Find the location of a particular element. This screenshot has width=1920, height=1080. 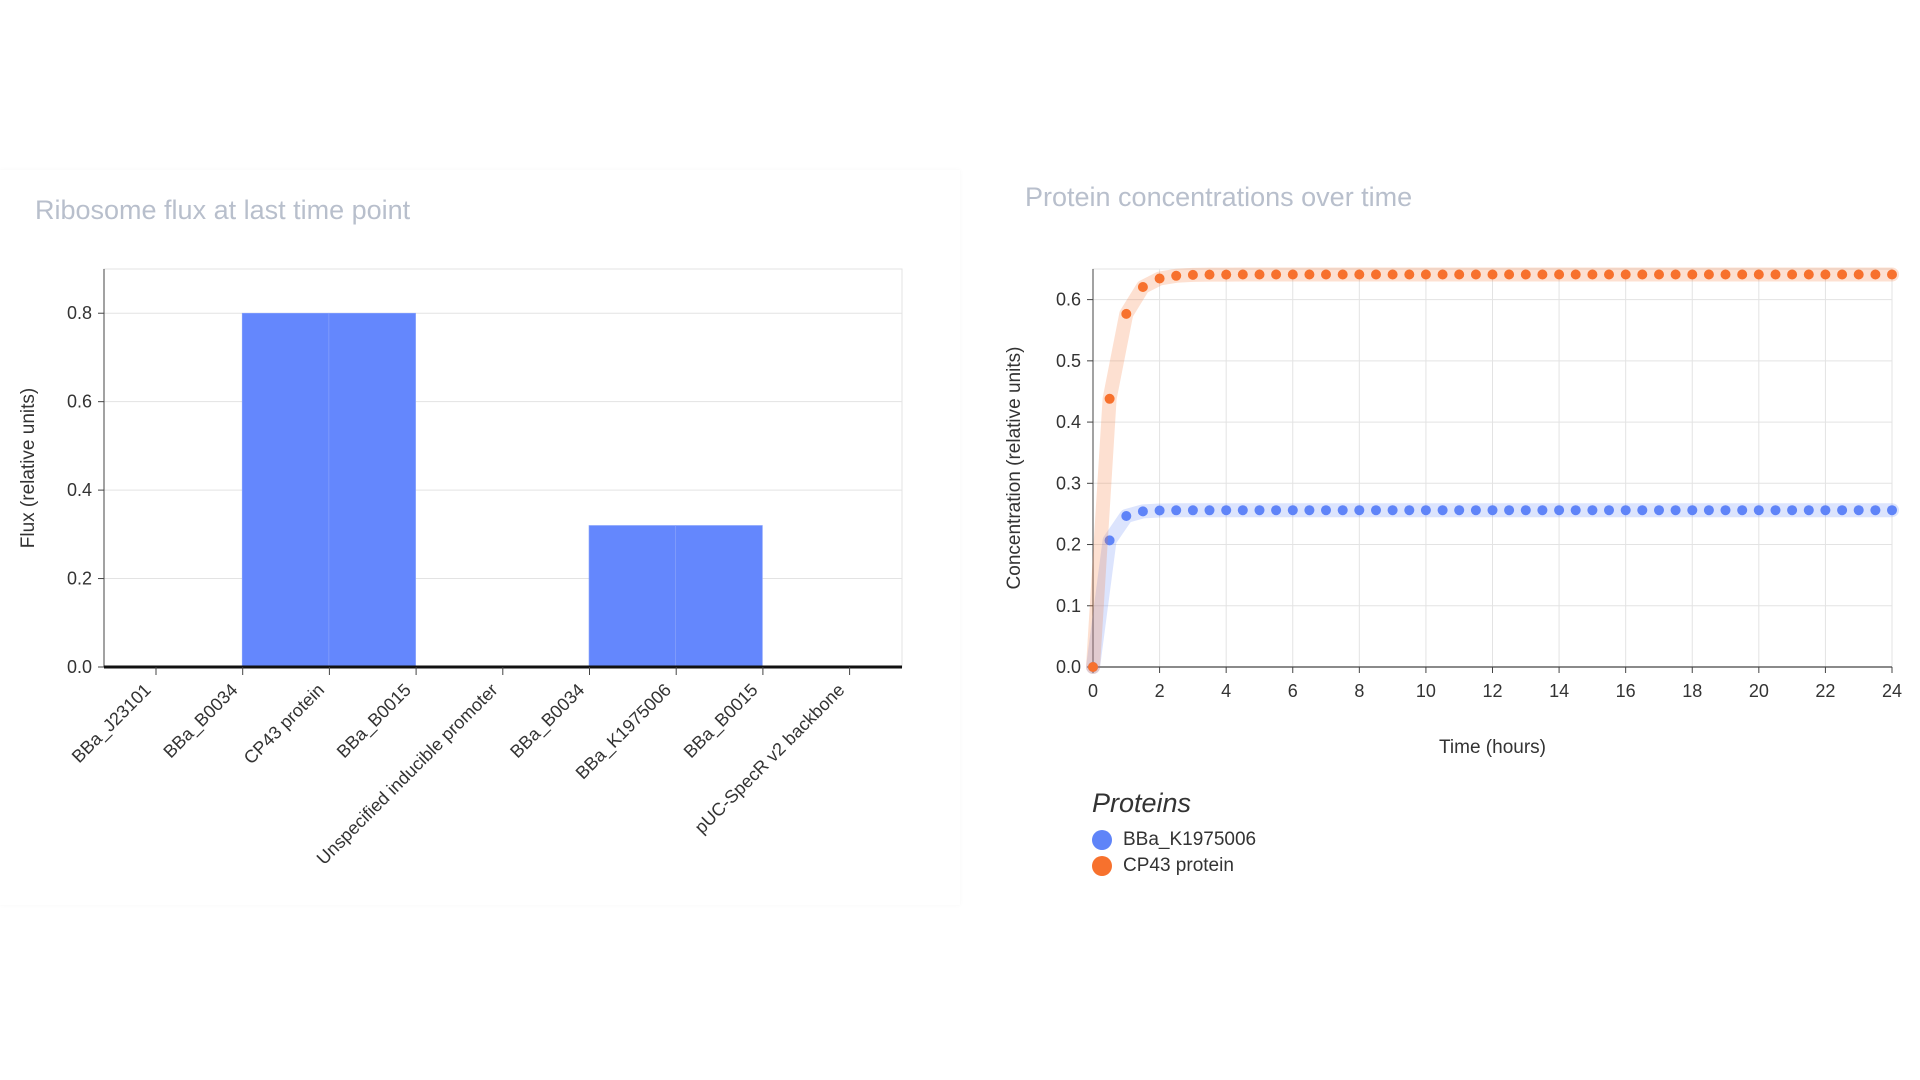

x-tick-label: 6 is located at coordinates (1293, 691).